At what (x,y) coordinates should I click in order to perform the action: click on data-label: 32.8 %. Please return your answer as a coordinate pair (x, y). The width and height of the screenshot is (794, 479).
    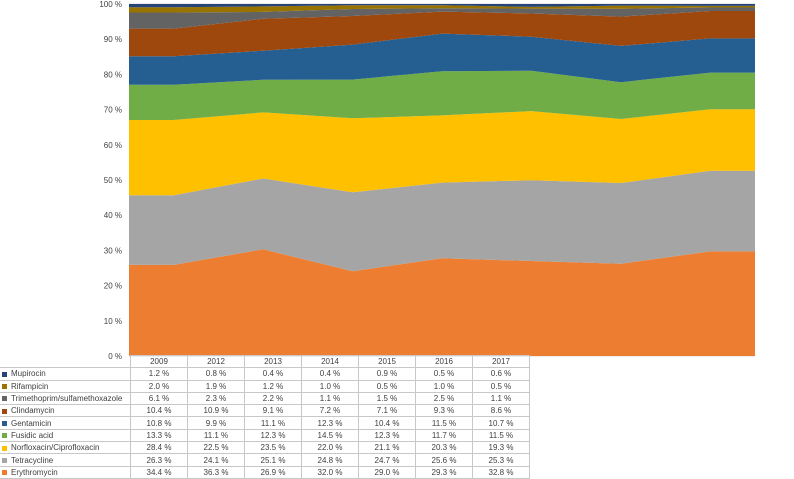
    Looking at the image, I should click on (501, 472).